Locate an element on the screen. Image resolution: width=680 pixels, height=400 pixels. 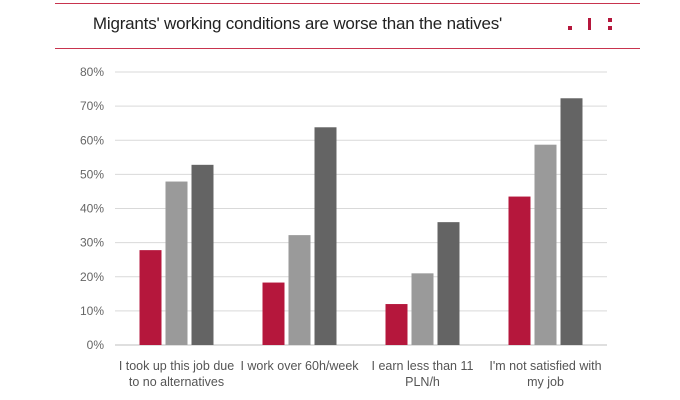
y-tick-label: 50% is located at coordinates (92, 174).